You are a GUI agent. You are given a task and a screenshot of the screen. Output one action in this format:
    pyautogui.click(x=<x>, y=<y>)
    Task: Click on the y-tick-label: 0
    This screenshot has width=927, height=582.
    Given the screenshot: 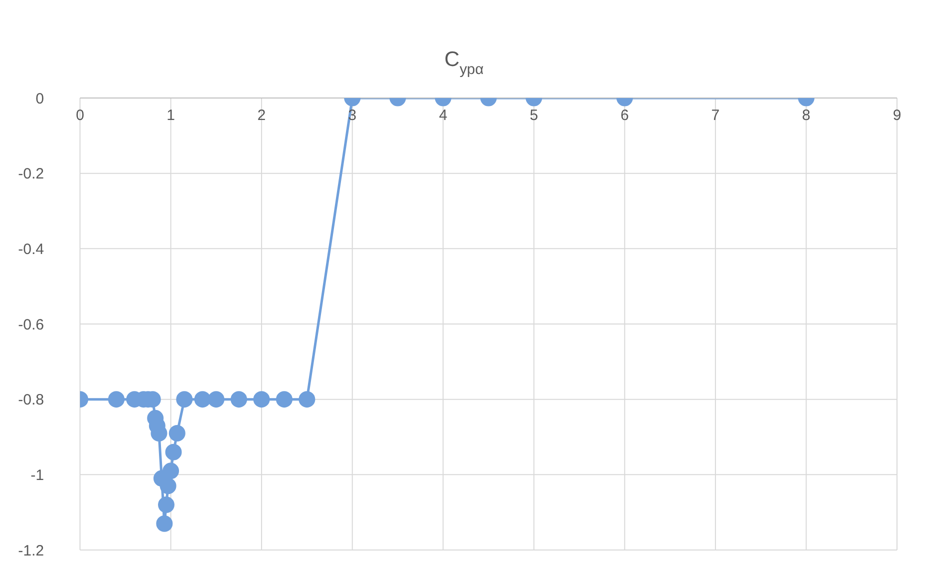 What is the action you would take?
    pyautogui.click(x=40, y=99)
    